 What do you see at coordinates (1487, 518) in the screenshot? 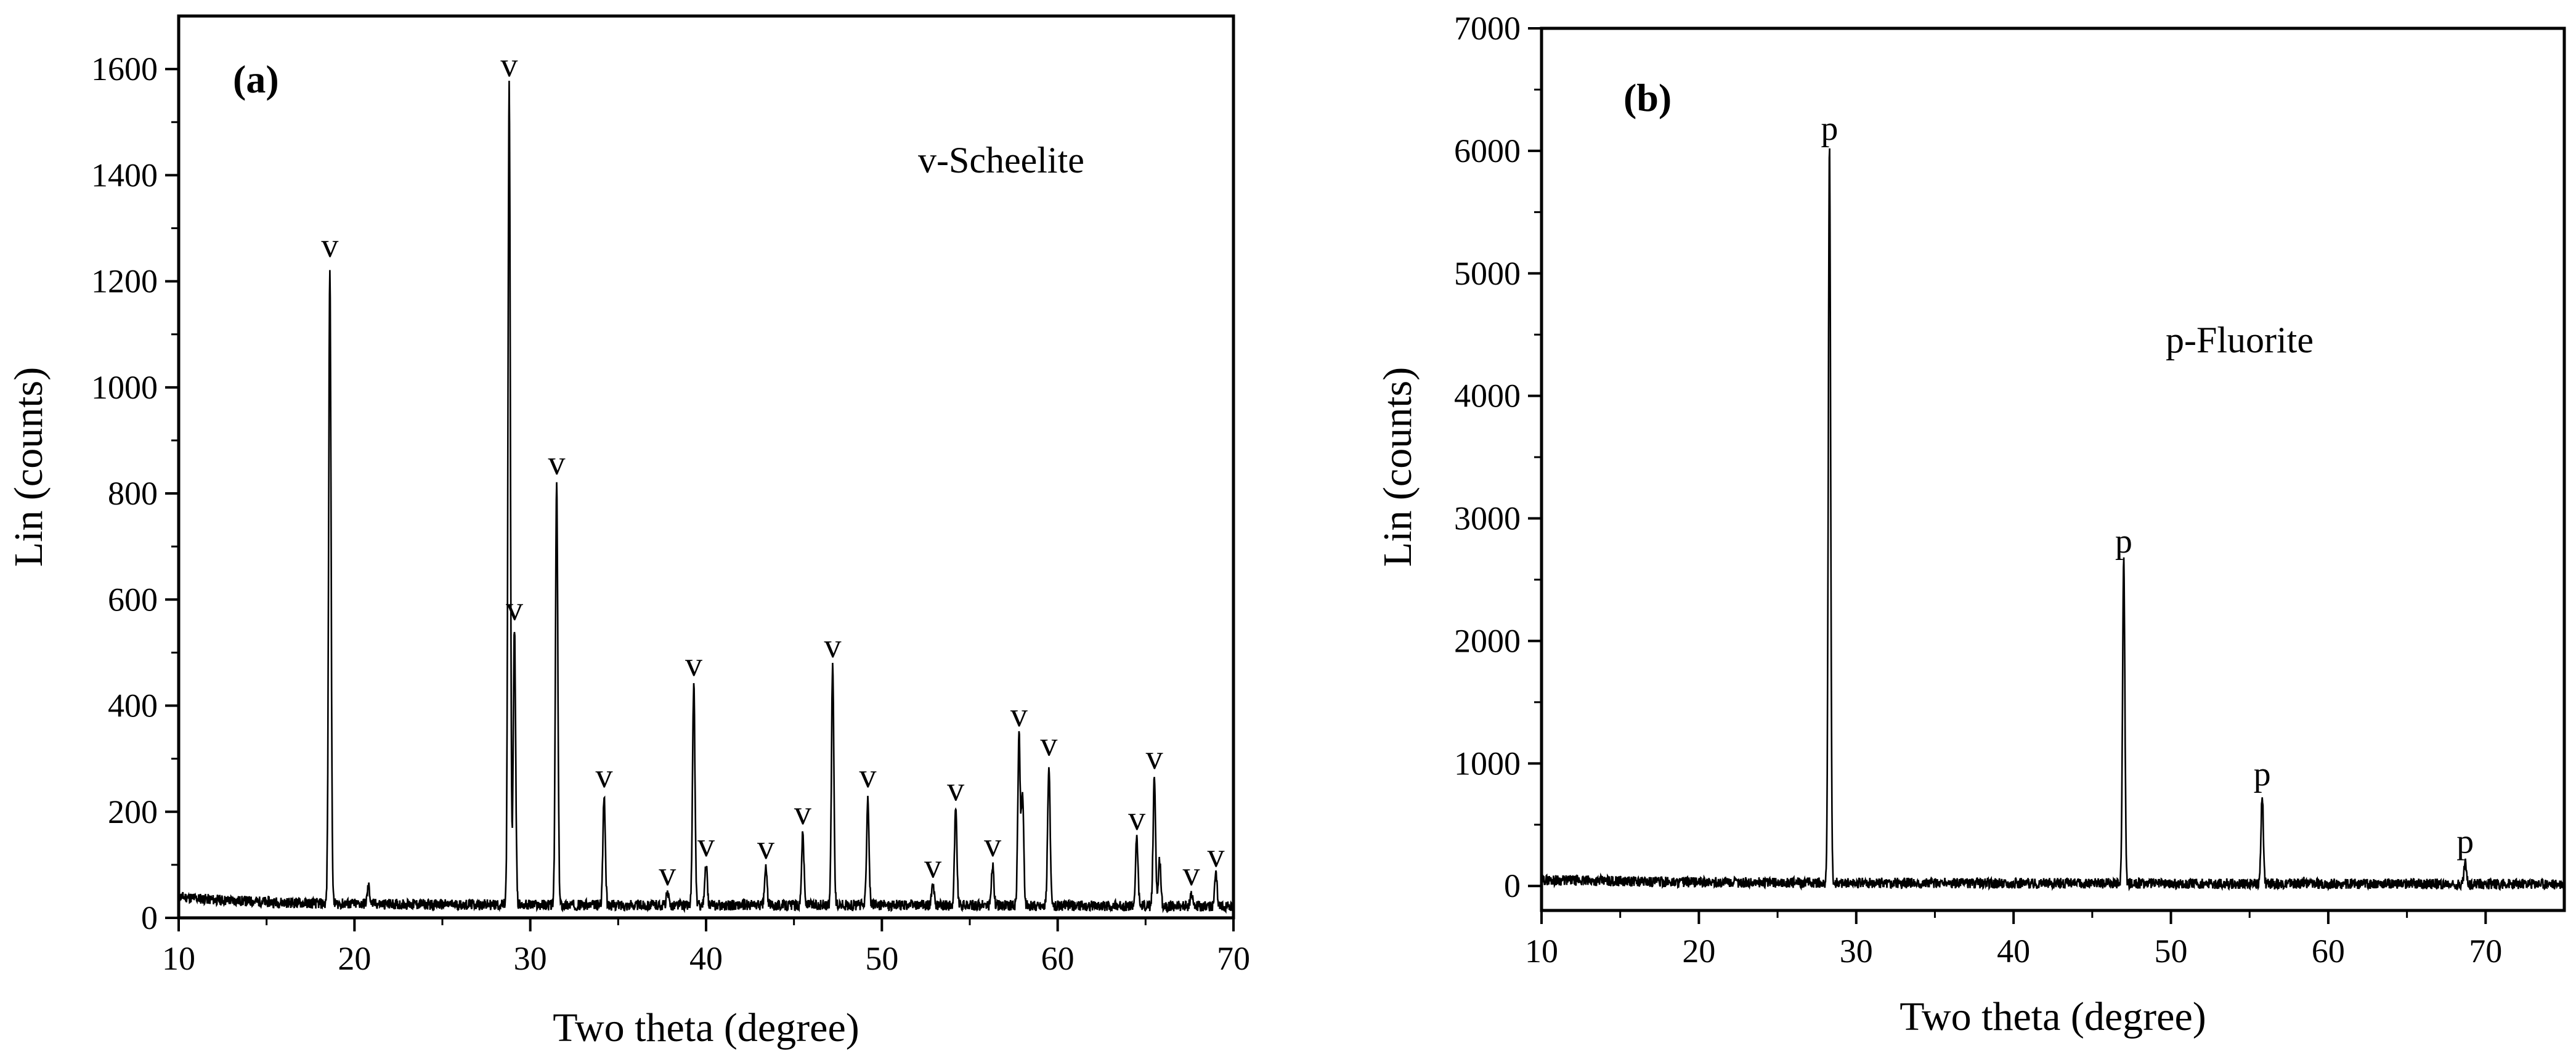
I see `fluorite-y-tick-label: 3000` at bounding box center [1487, 518].